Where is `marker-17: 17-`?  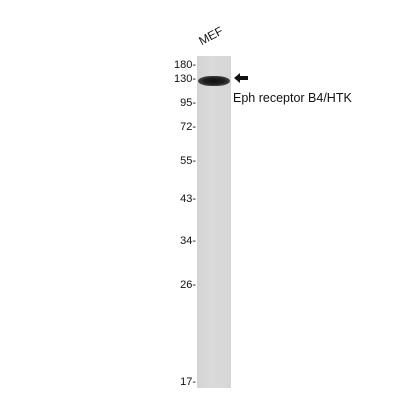 marker-17: 17- is located at coordinates (188, 382).